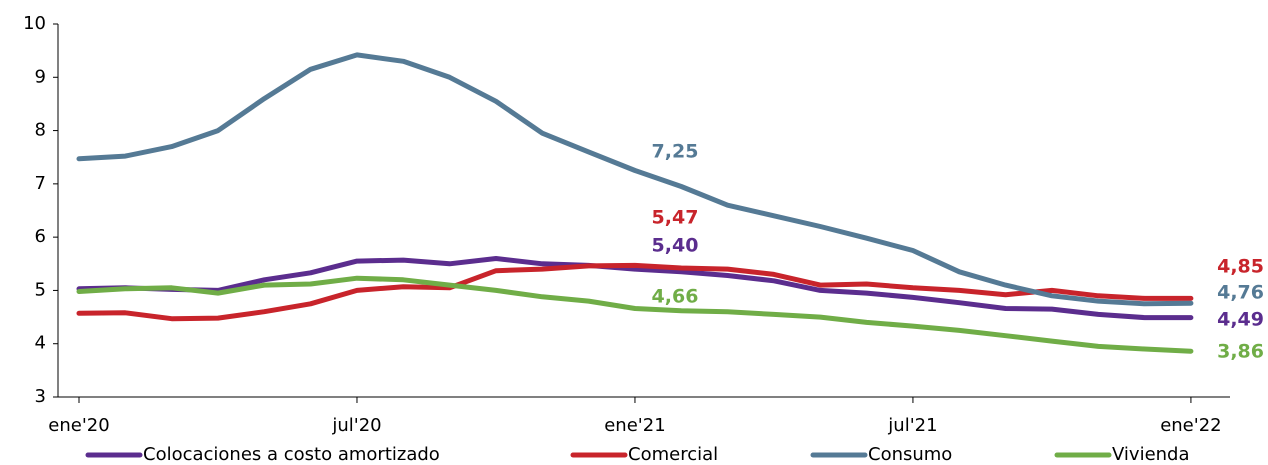  Describe the element at coordinates (1190, 425) in the screenshot. I see `x-tick-label: ene'22` at that location.